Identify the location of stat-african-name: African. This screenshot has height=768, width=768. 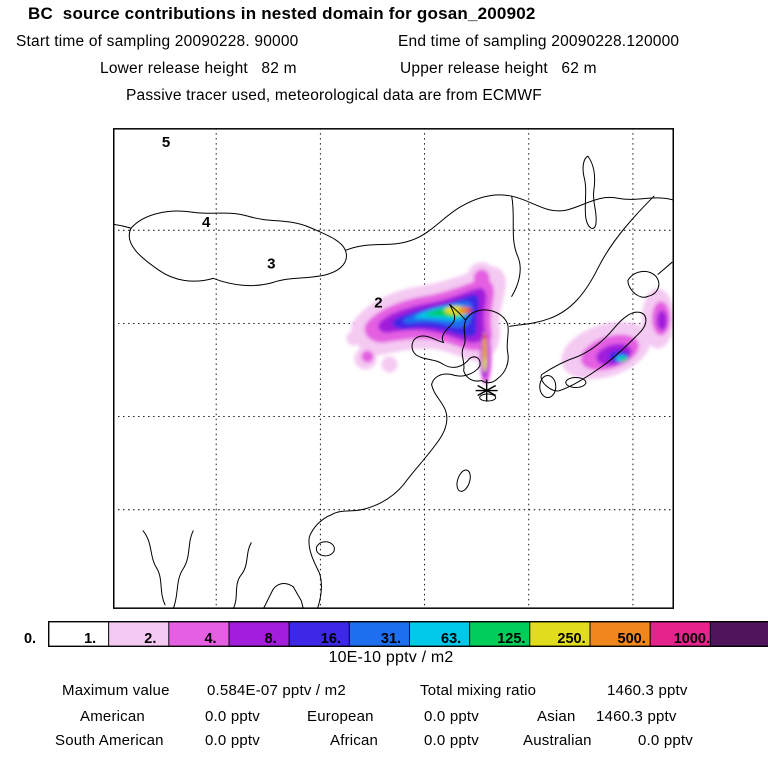
(354, 740).